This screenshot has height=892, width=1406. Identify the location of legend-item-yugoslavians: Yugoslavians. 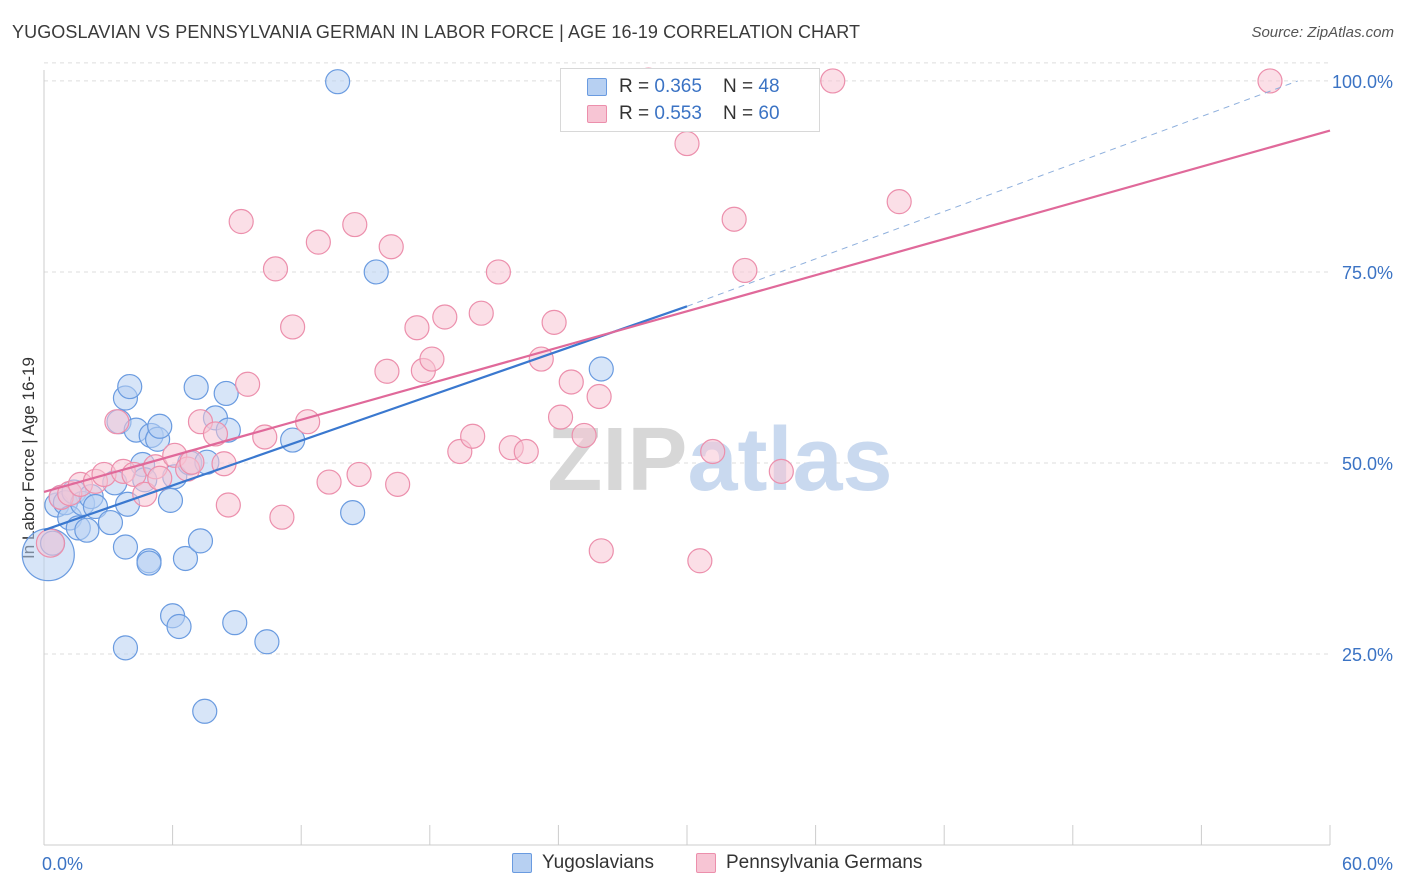
(583, 863).